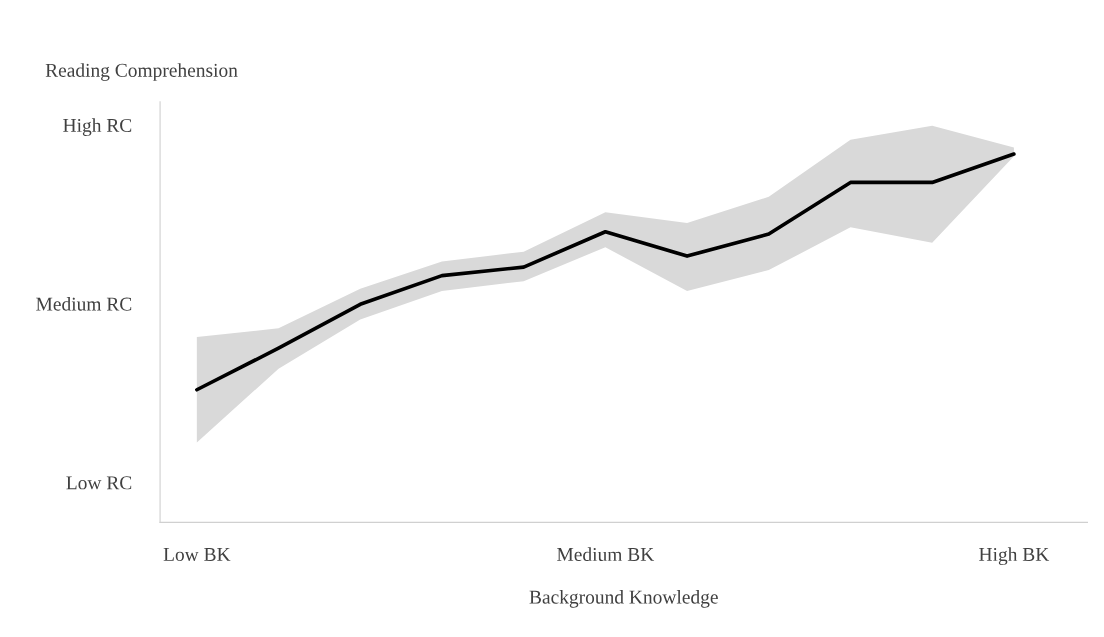 This screenshot has height=637, width=1104. I want to click on text: Low RC, so click(99, 483).